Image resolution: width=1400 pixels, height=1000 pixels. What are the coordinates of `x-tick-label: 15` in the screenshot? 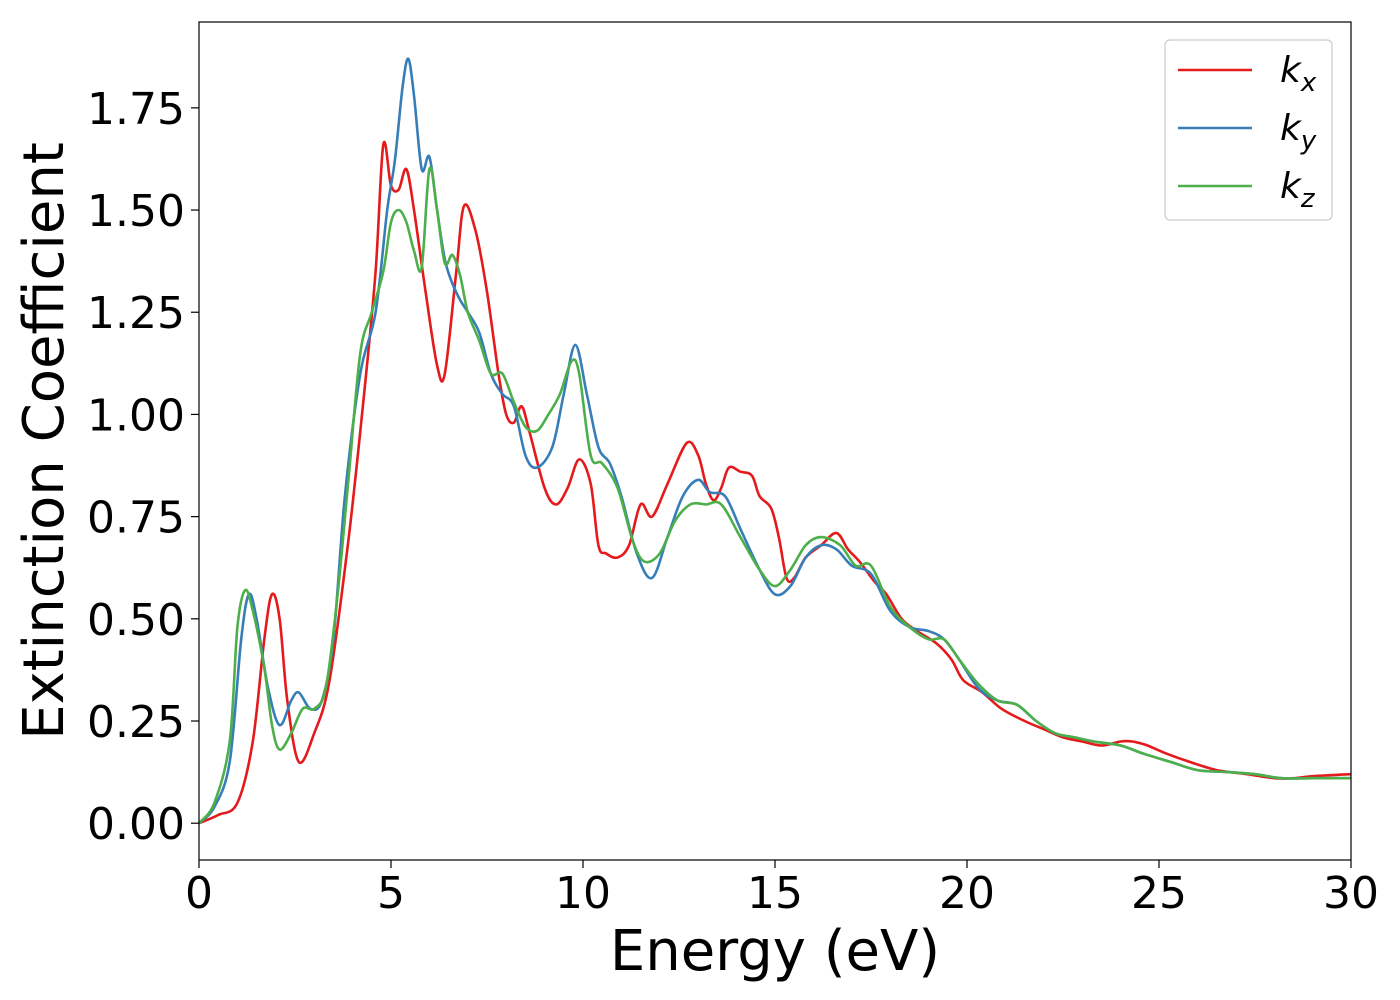 It's located at (775, 893).